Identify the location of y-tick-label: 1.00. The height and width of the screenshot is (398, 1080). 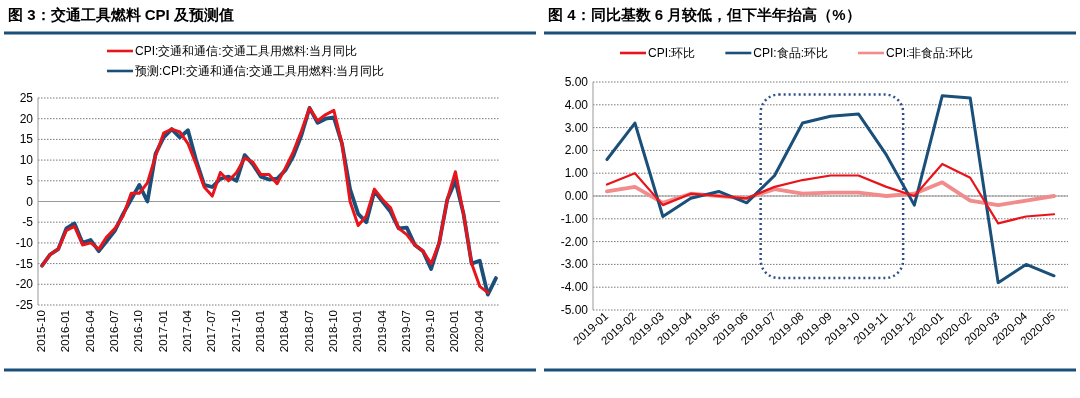
(576, 173).